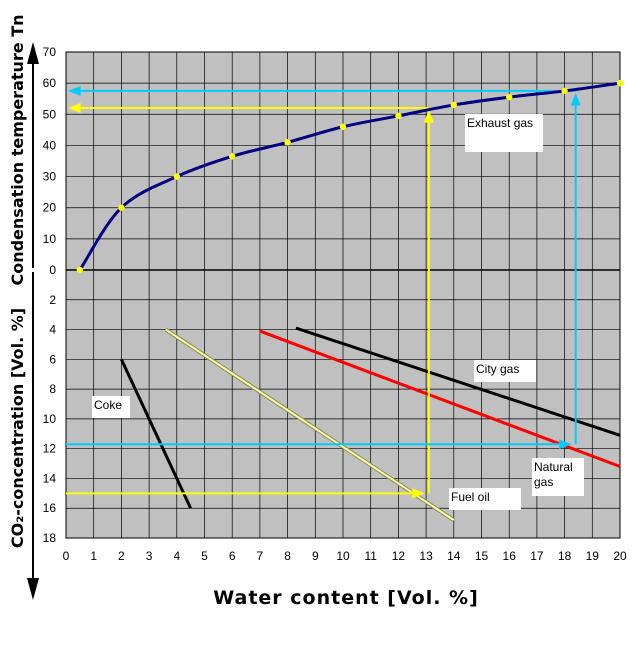 This screenshot has width=632, height=665. Describe the element at coordinates (504, 133) in the screenshot. I see `label-exhaust-gas-box` at that location.